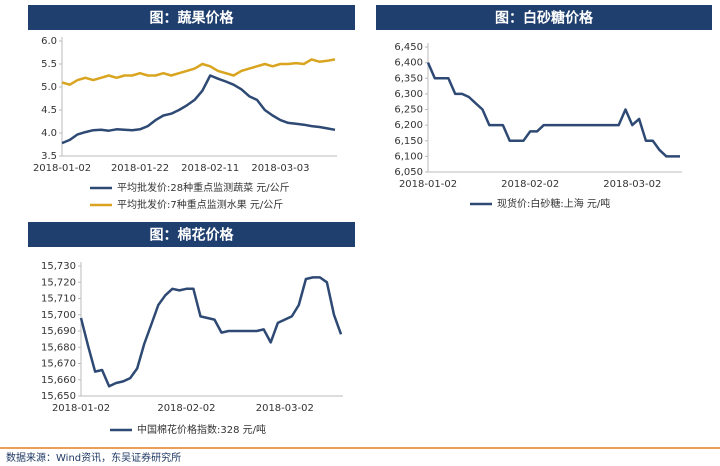 This screenshot has height=466, width=720. What do you see at coordinates (408, 94) in the screenshot?
I see `y-tick-label: 6,300` at bounding box center [408, 94].